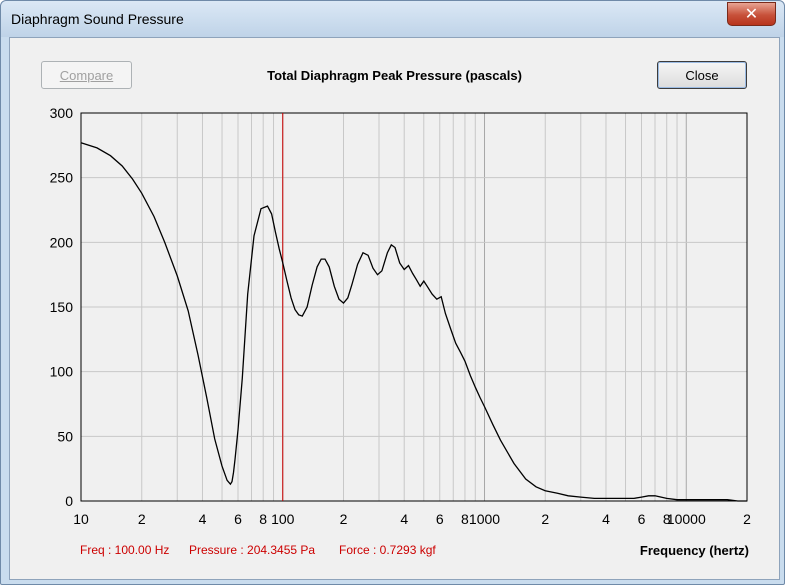 The image size is (785, 585). What do you see at coordinates (283, 519) in the screenshot?
I see `x-tick-label: 100` at bounding box center [283, 519].